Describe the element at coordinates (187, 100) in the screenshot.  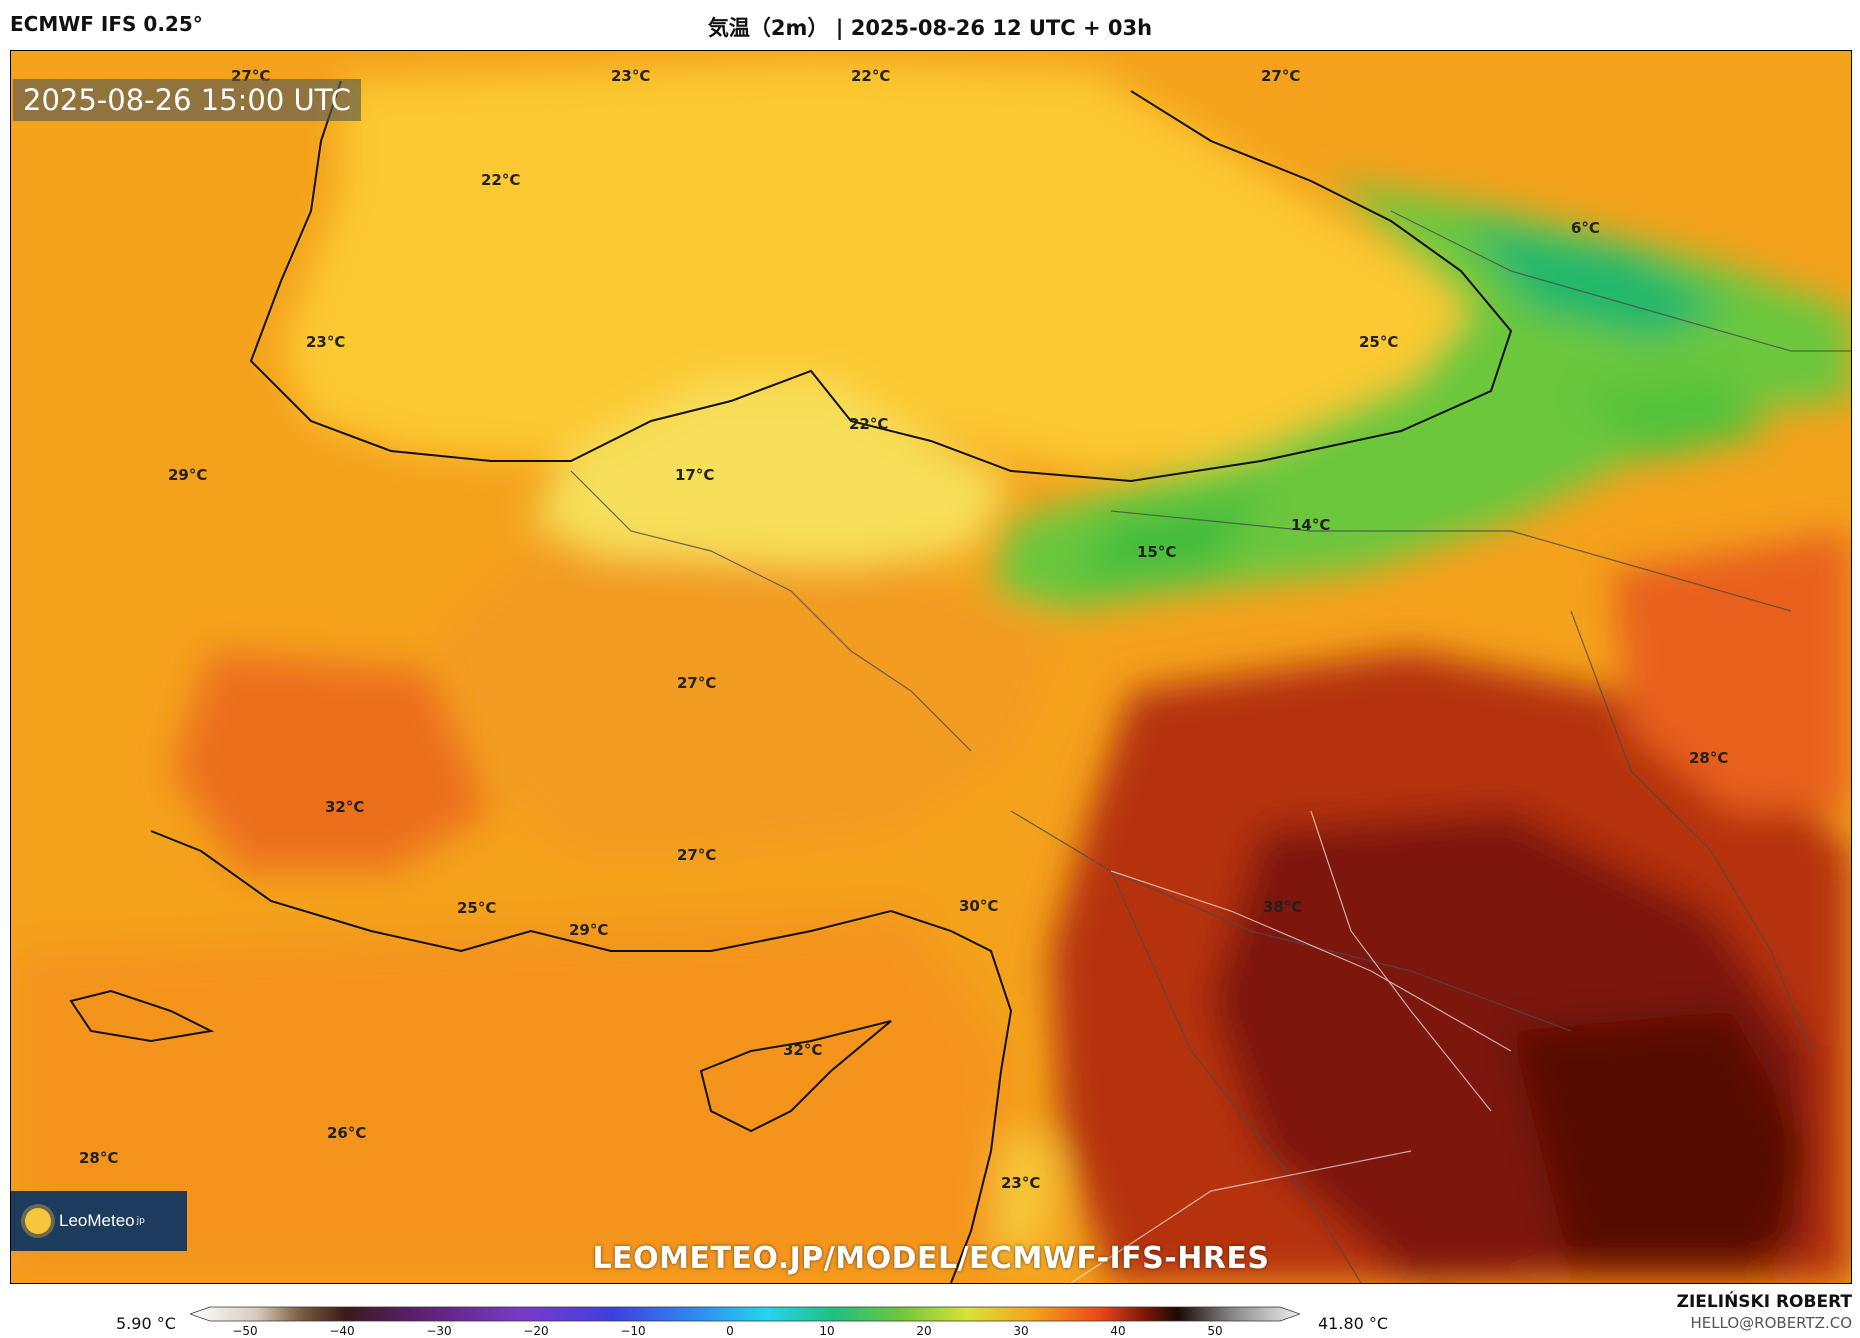
I see `valid-time-badge: 2025-08-26 15:00 UTC` at that location.